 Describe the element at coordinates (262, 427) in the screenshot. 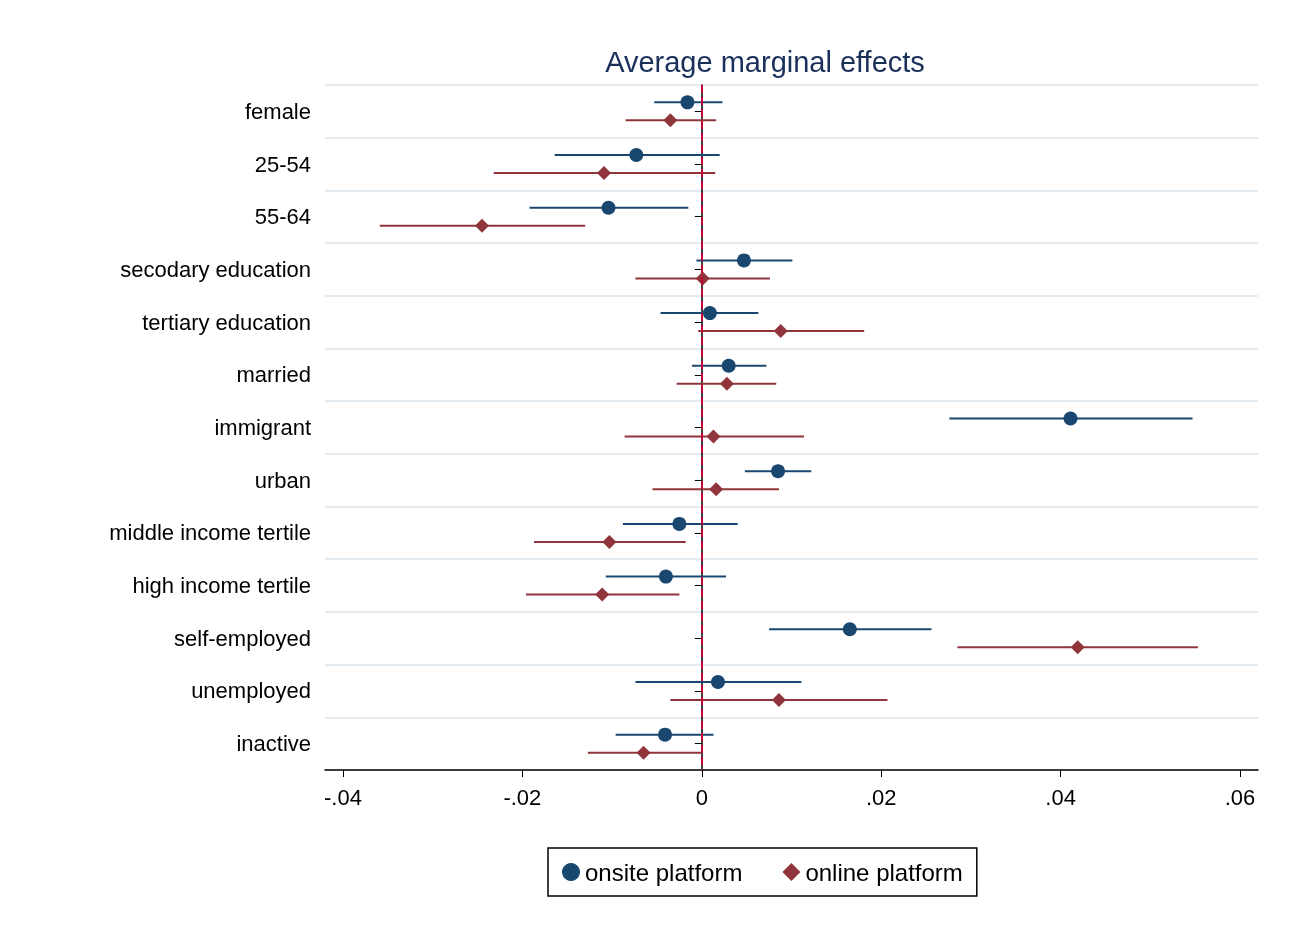

I see `y-tick-label: immigrant` at that location.